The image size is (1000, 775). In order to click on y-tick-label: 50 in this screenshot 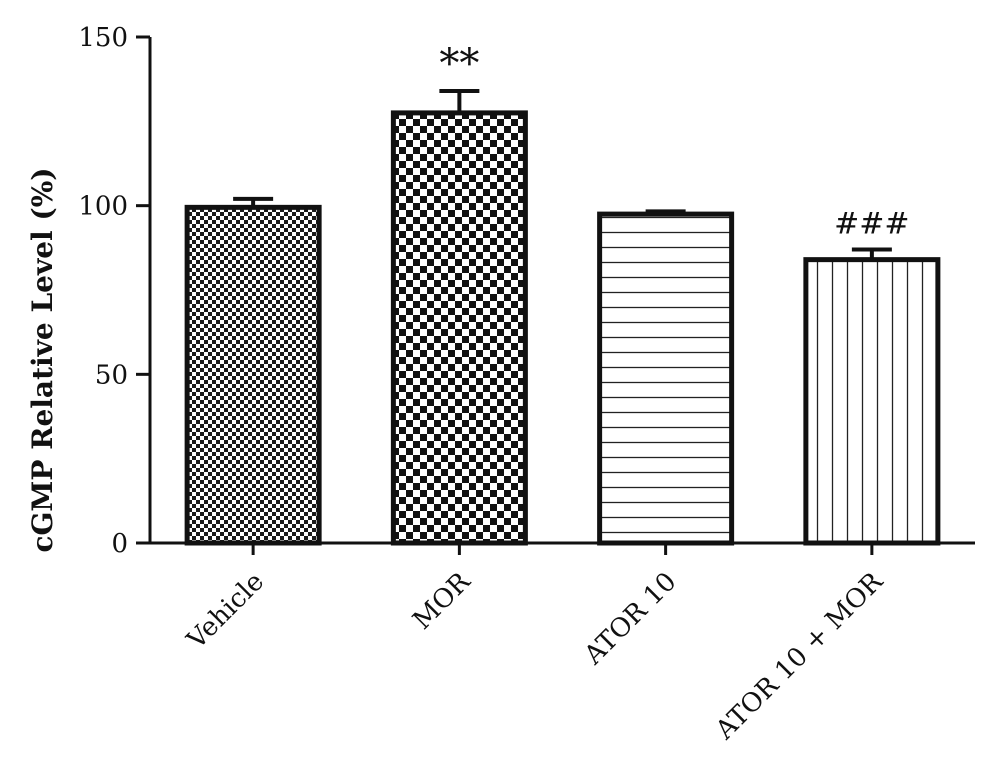, I will do `click(111, 375)`.